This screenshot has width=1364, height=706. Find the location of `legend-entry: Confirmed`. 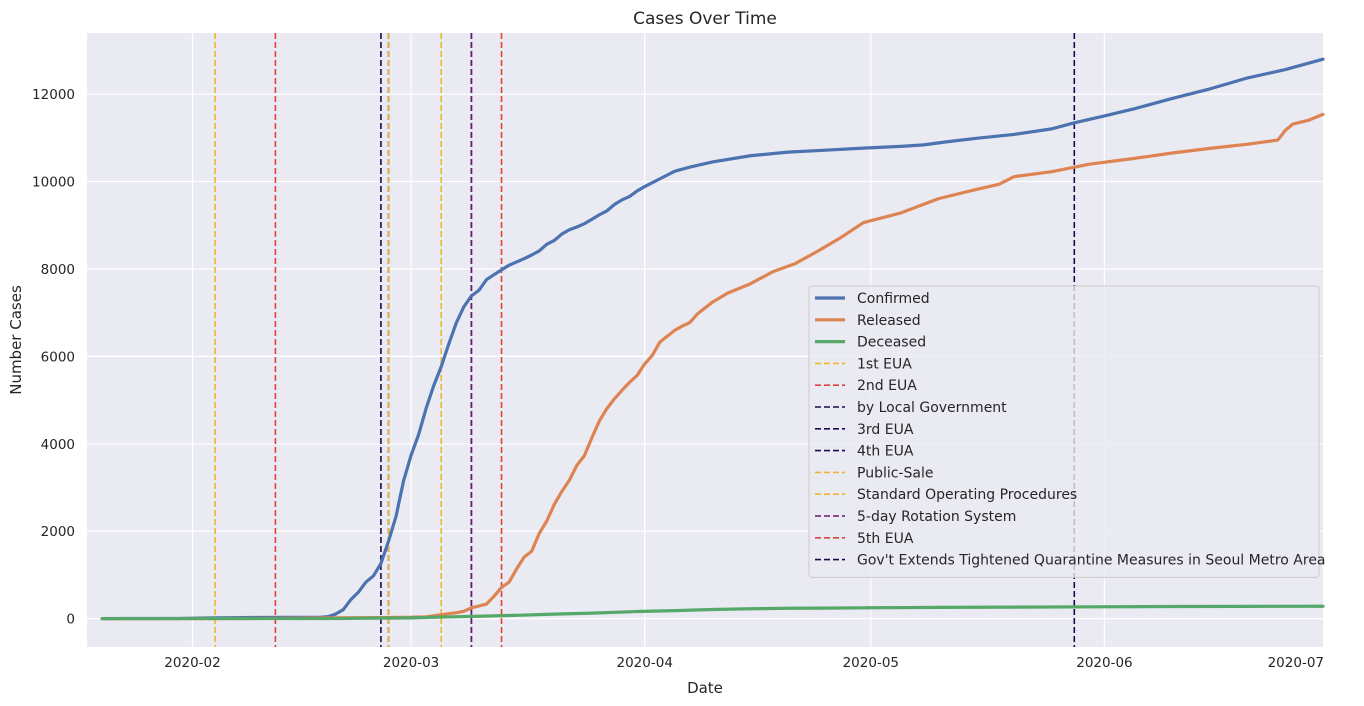

legend-entry: Confirmed is located at coordinates (893, 299).